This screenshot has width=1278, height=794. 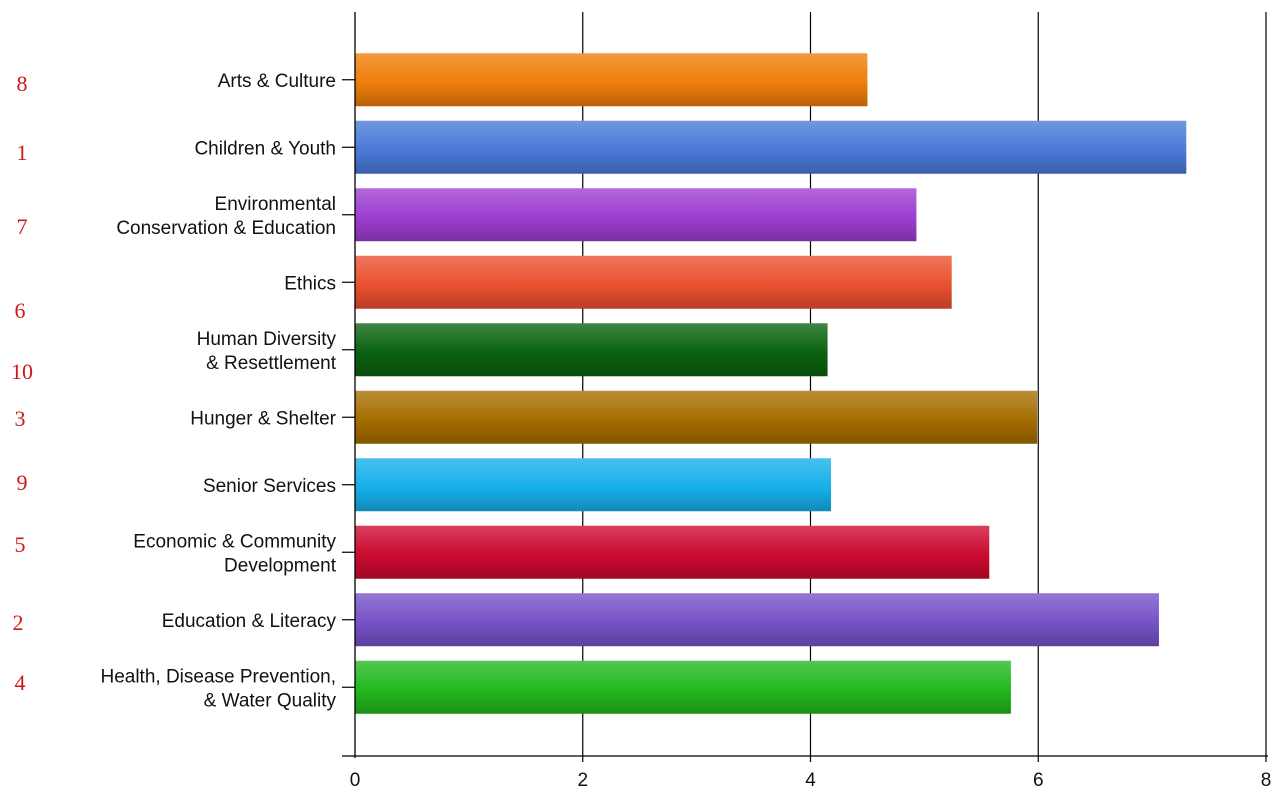 What do you see at coordinates (582, 780) in the screenshot?
I see `x-tick-label: 2` at bounding box center [582, 780].